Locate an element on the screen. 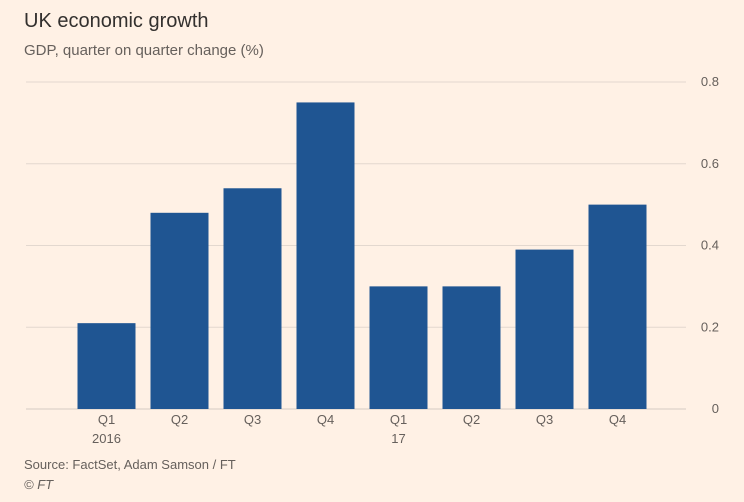  y-tick-label: 0.4 is located at coordinates (710, 245).